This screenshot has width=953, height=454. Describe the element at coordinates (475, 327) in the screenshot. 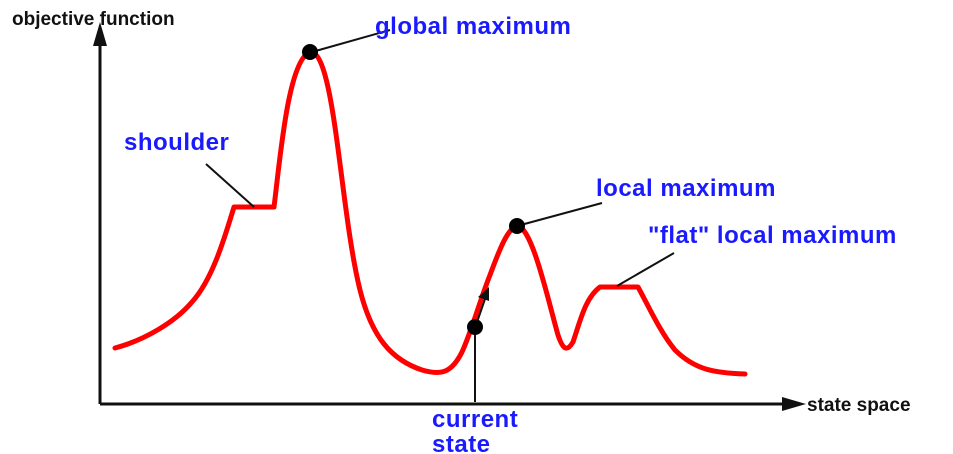

I see `current-state-point` at that location.